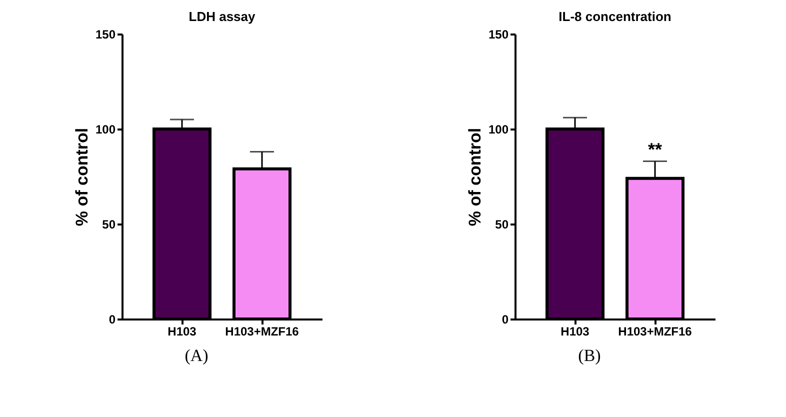  Describe the element at coordinates (614, 16) in the screenshot. I see `chart-title: IL-8 concentration` at that location.